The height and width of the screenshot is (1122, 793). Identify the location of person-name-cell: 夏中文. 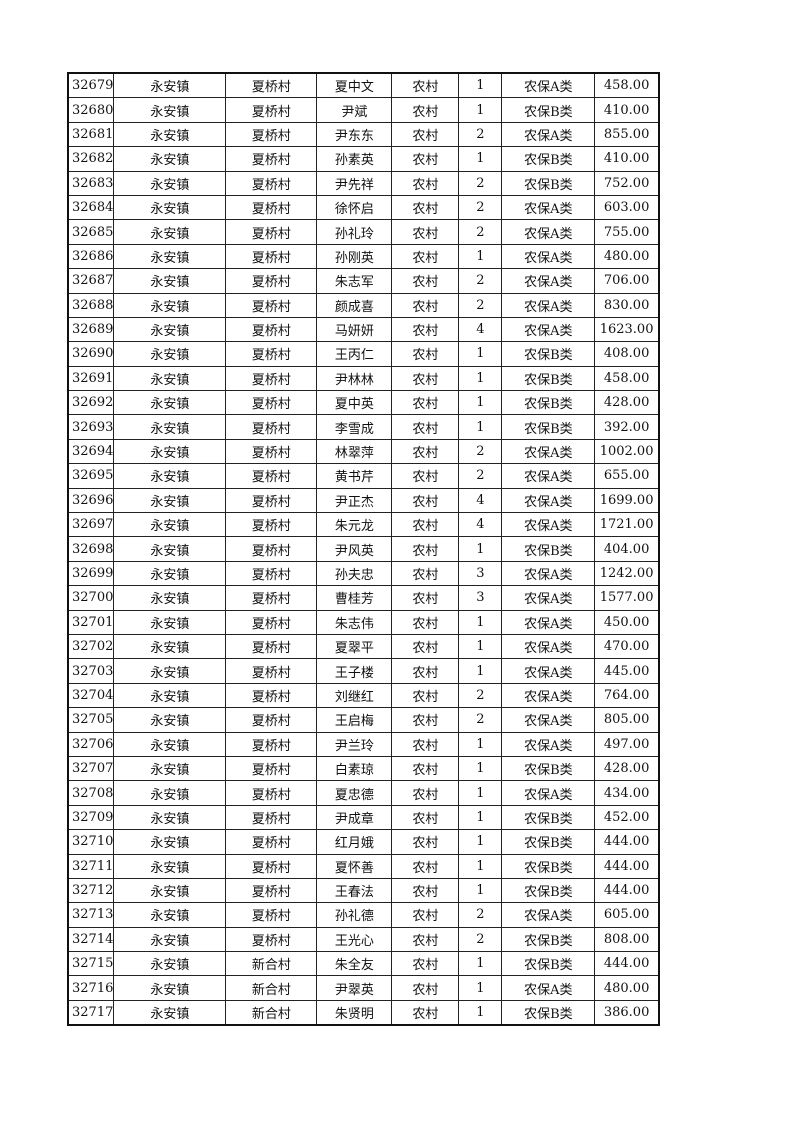
(354, 85).